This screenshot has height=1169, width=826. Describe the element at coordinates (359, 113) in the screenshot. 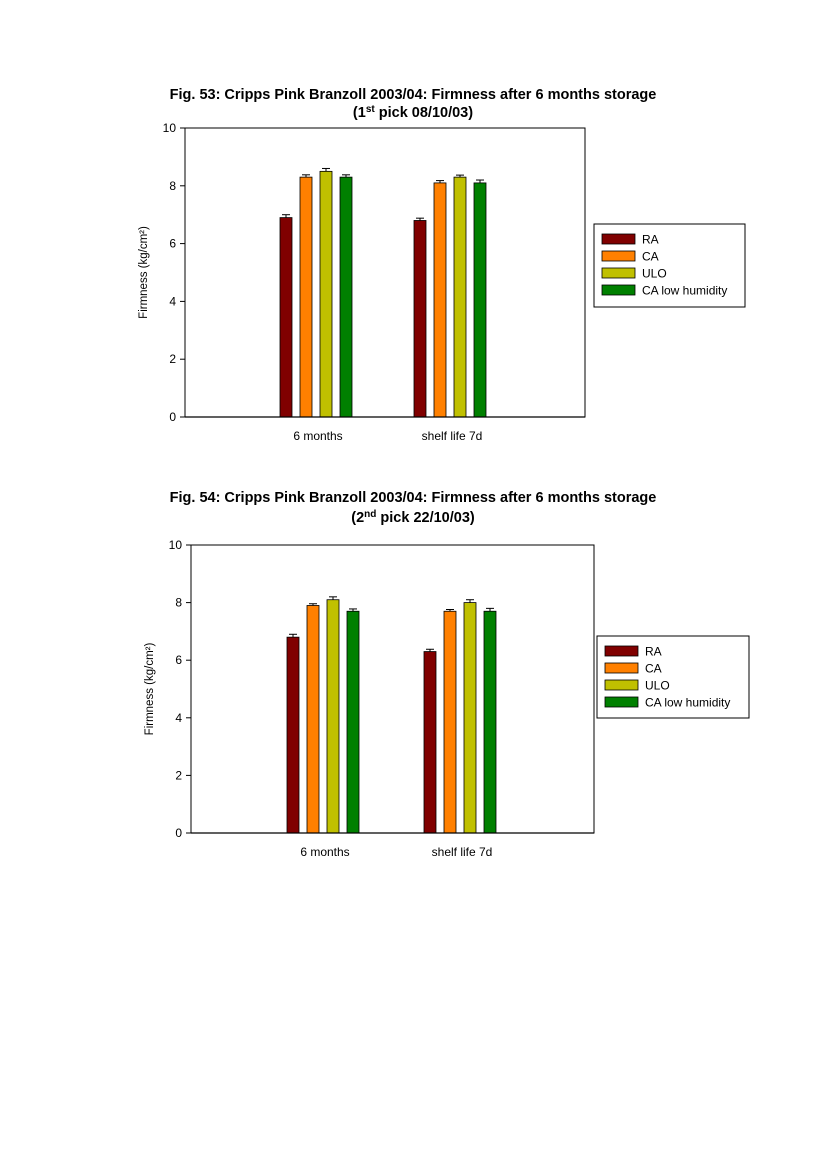

I see `title-pick-number: (1` at that location.